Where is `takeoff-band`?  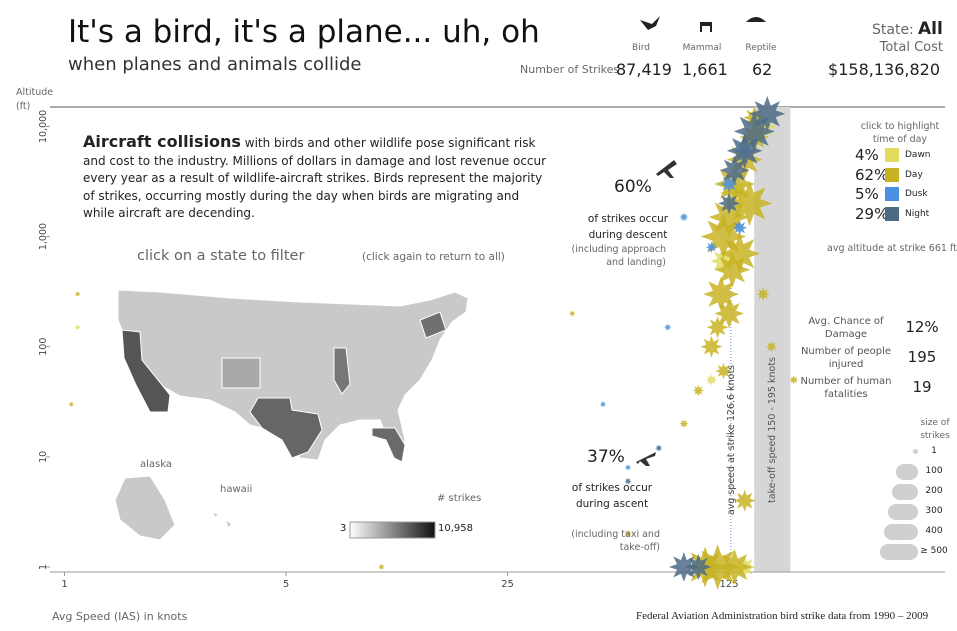
takeoff-band is located at coordinates (772, 339).